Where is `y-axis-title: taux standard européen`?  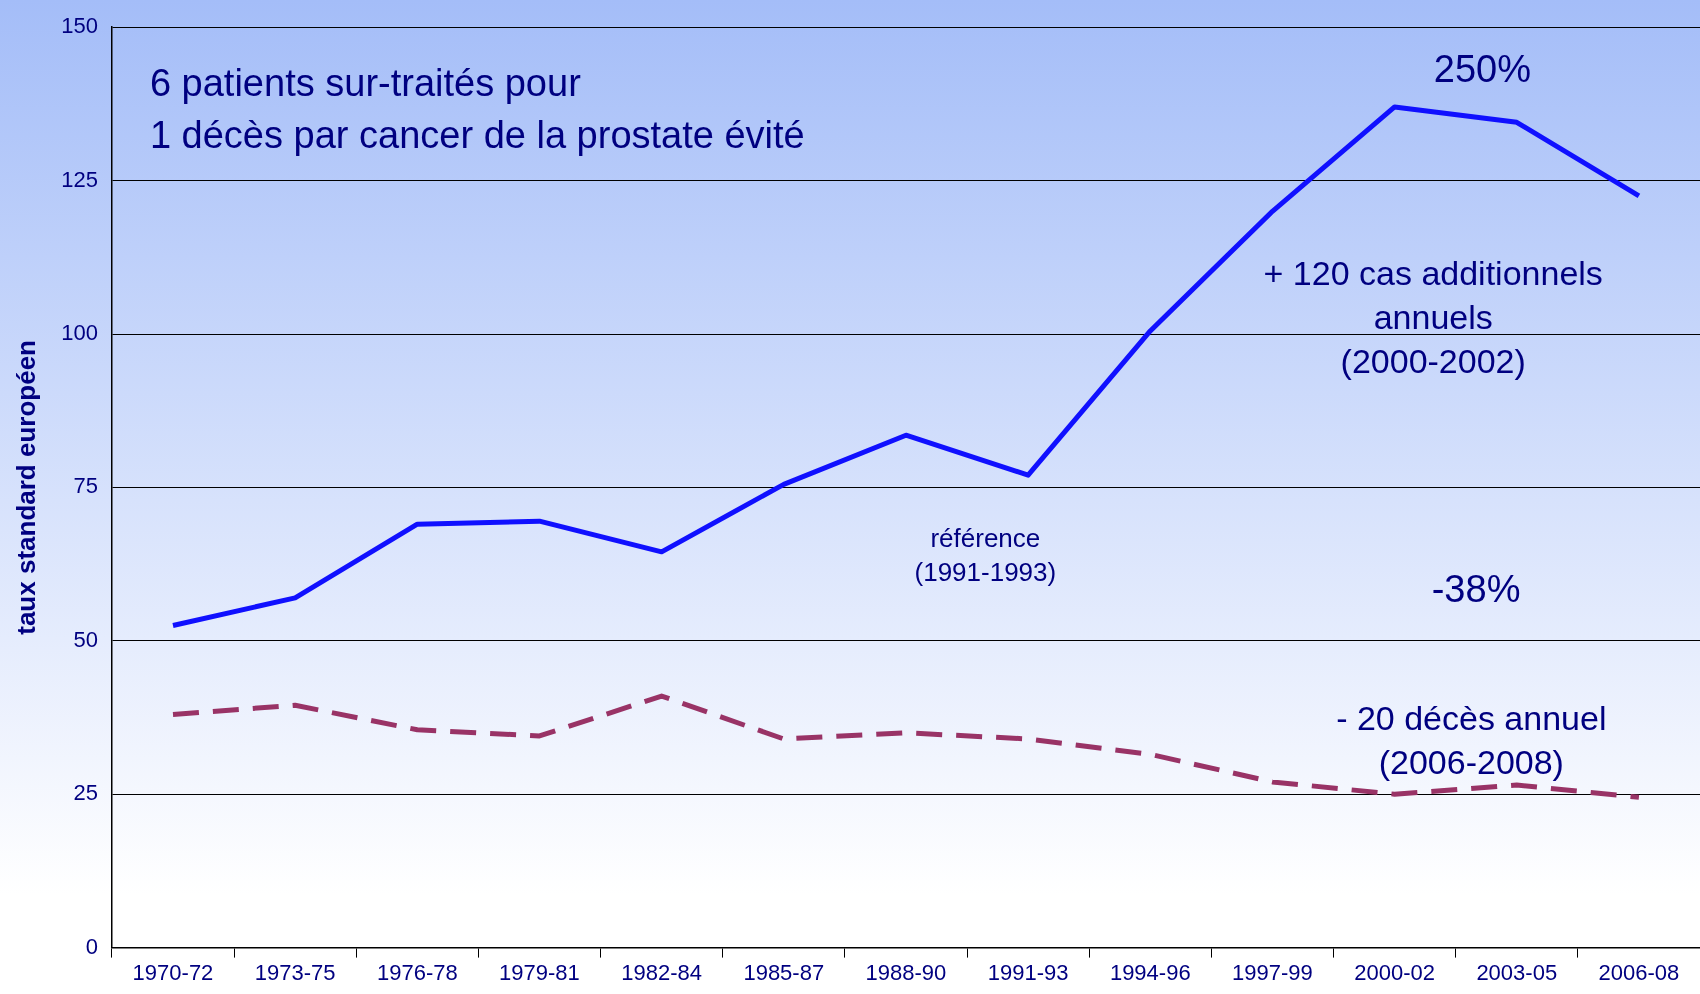
y-axis-title: taux standard européen is located at coordinates (25, 487).